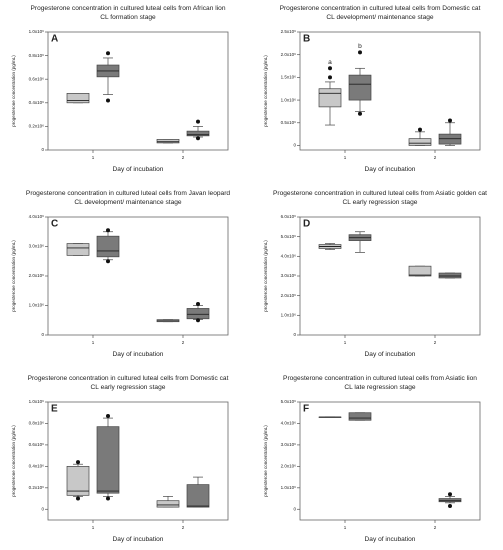 This screenshot has width=503, height=550. I want to click on panel-letter: F, so click(306, 409).